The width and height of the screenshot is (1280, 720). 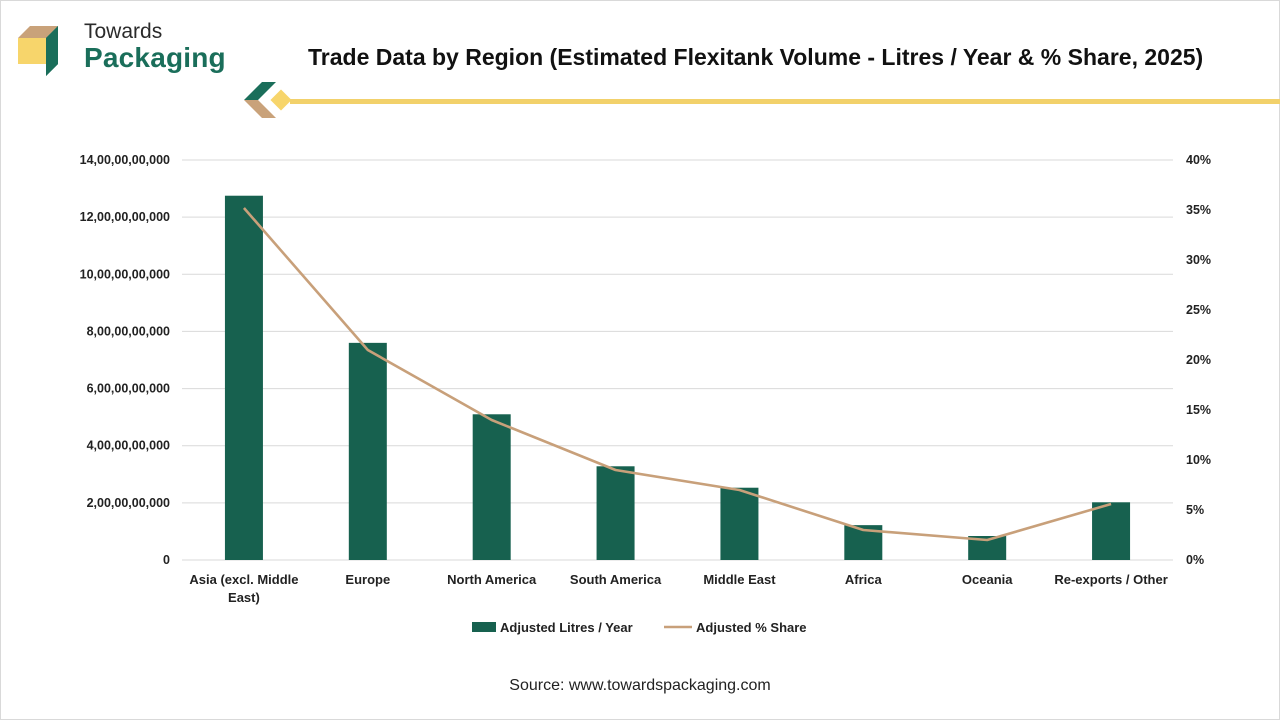 What do you see at coordinates (128, 389) in the screenshot?
I see `y-left-tick-label: 6,00,00,00,000` at bounding box center [128, 389].